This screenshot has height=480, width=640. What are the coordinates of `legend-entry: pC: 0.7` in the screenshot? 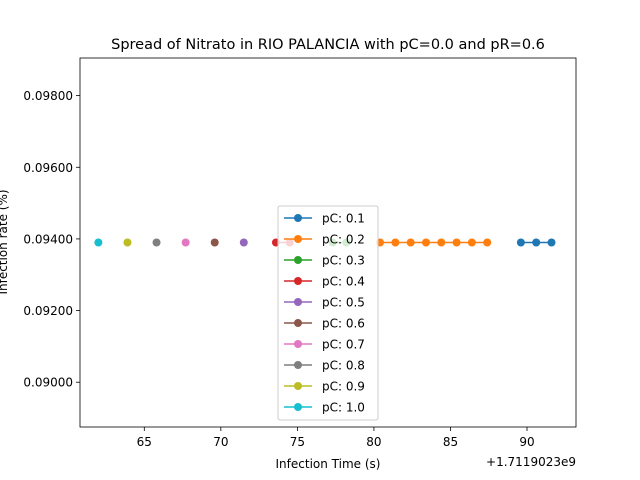 It's located at (324, 345).